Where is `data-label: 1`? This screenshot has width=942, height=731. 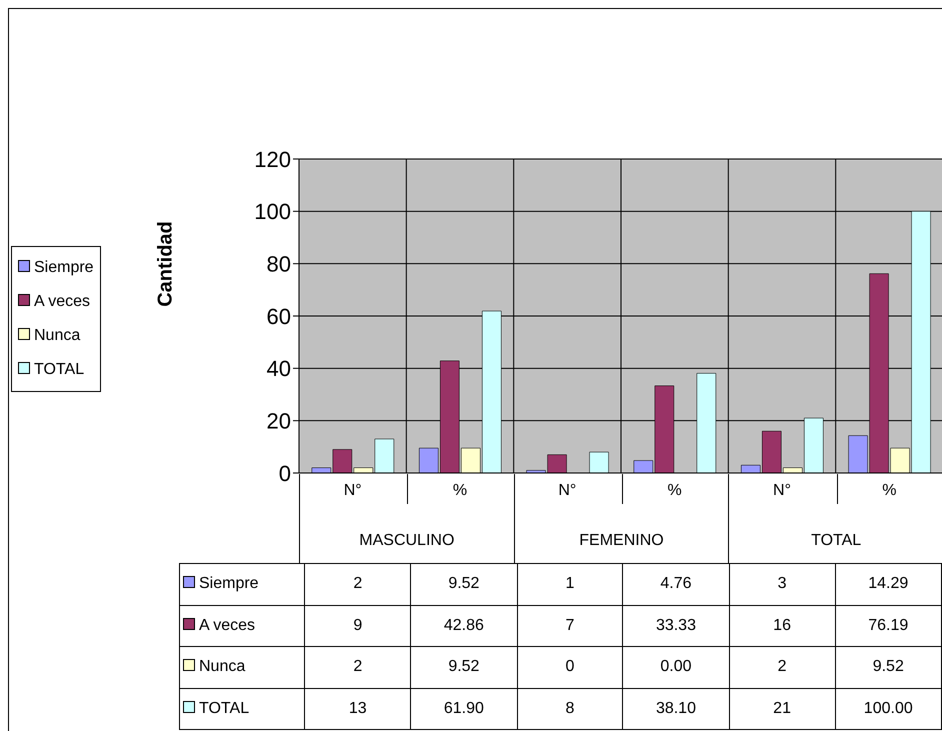
data-label: 1 is located at coordinates (570, 584).